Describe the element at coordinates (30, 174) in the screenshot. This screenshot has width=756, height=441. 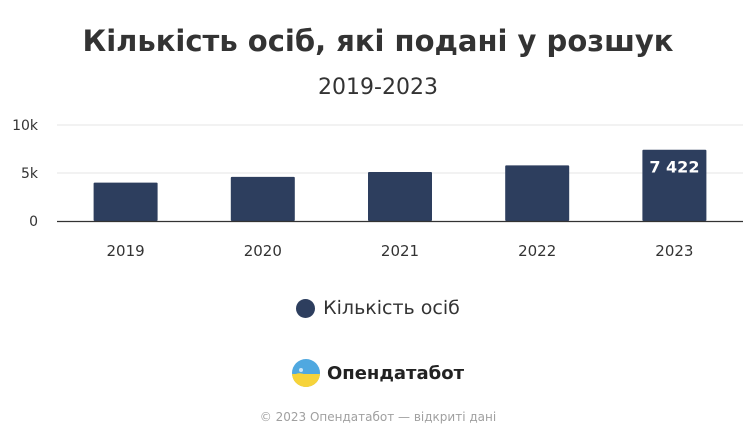
I see `y-tick-label: 5k` at that location.